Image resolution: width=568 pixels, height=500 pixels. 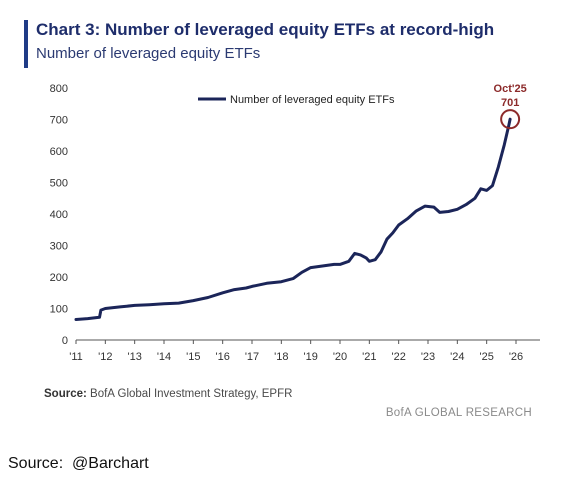 What do you see at coordinates (486, 357) in the screenshot?
I see `x-tick-label-2025: '25` at bounding box center [486, 357].